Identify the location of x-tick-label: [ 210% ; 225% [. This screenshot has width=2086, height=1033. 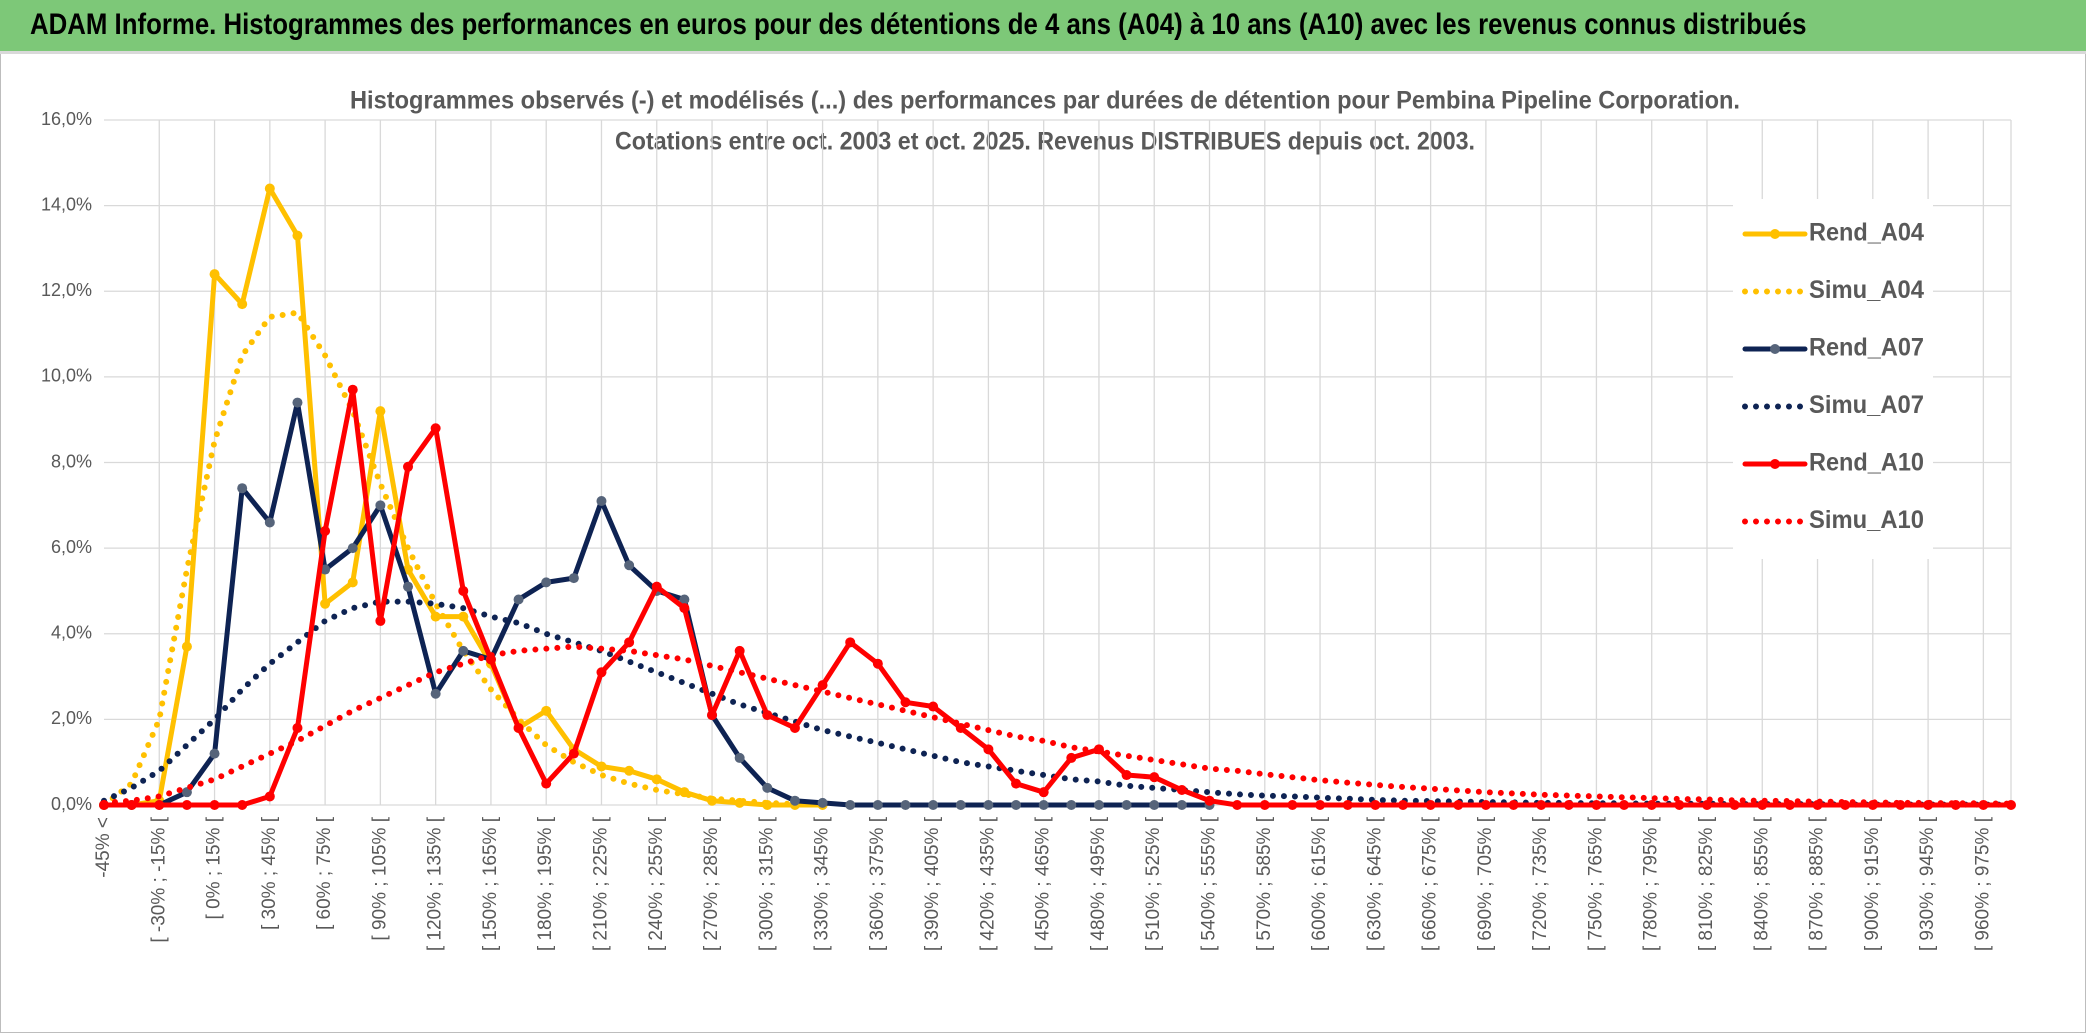
(600, 883).